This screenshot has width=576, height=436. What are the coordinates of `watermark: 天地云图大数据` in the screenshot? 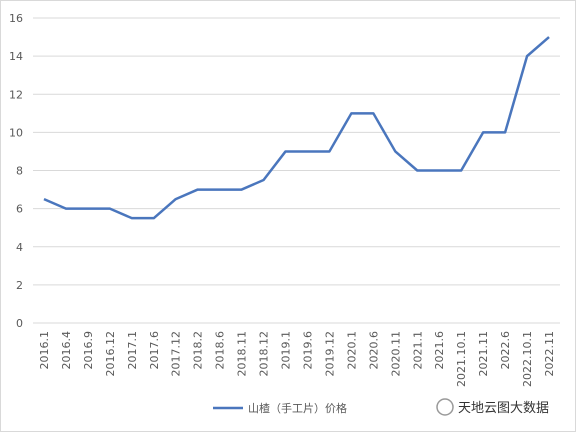 It's located at (492, 407).